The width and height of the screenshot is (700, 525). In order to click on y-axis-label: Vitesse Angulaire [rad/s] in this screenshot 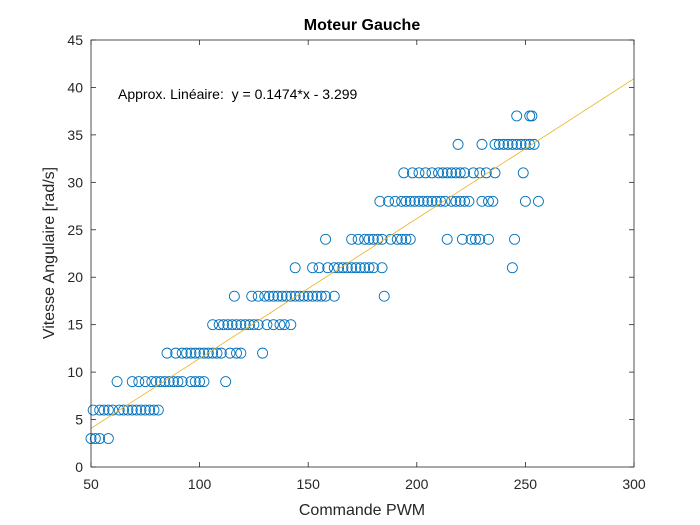, I will do `click(49, 253)`.